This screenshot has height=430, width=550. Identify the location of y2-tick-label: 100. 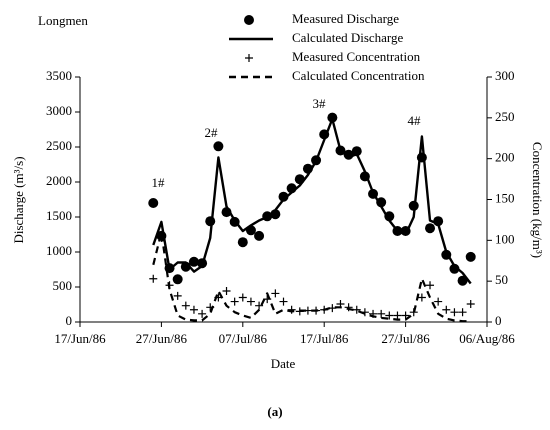
(505, 238).